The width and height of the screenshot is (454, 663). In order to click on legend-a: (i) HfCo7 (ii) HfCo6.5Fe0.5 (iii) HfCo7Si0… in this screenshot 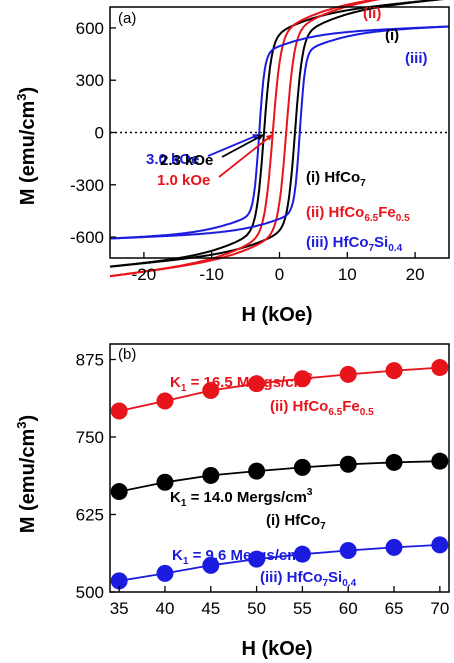, I will do `click(358, 211)`.